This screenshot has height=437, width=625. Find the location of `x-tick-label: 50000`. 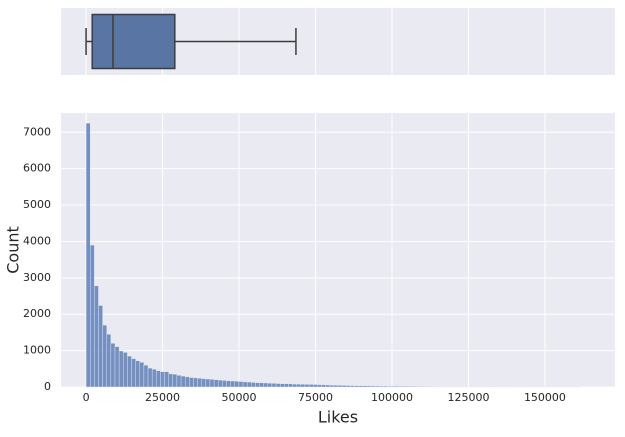

x-tick-label: 50000 is located at coordinates (239, 397).